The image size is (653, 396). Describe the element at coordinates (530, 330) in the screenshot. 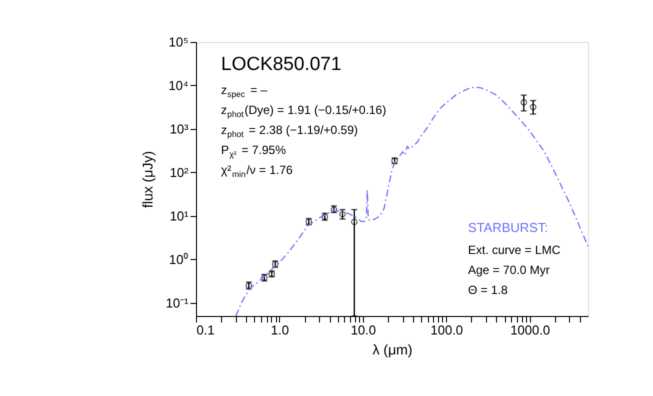

I see `x-tick-label: 1000.0` at that location.